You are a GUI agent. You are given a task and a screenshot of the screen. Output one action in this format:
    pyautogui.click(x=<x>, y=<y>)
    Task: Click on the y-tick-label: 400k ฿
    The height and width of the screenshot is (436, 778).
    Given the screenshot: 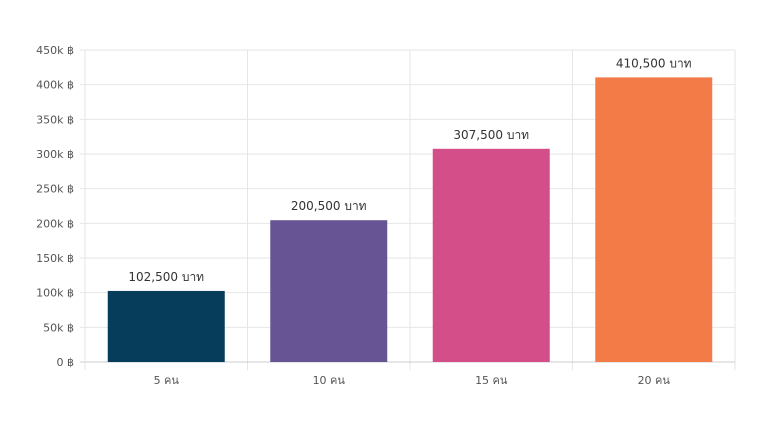 What is the action you would take?
    pyautogui.click(x=55, y=85)
    